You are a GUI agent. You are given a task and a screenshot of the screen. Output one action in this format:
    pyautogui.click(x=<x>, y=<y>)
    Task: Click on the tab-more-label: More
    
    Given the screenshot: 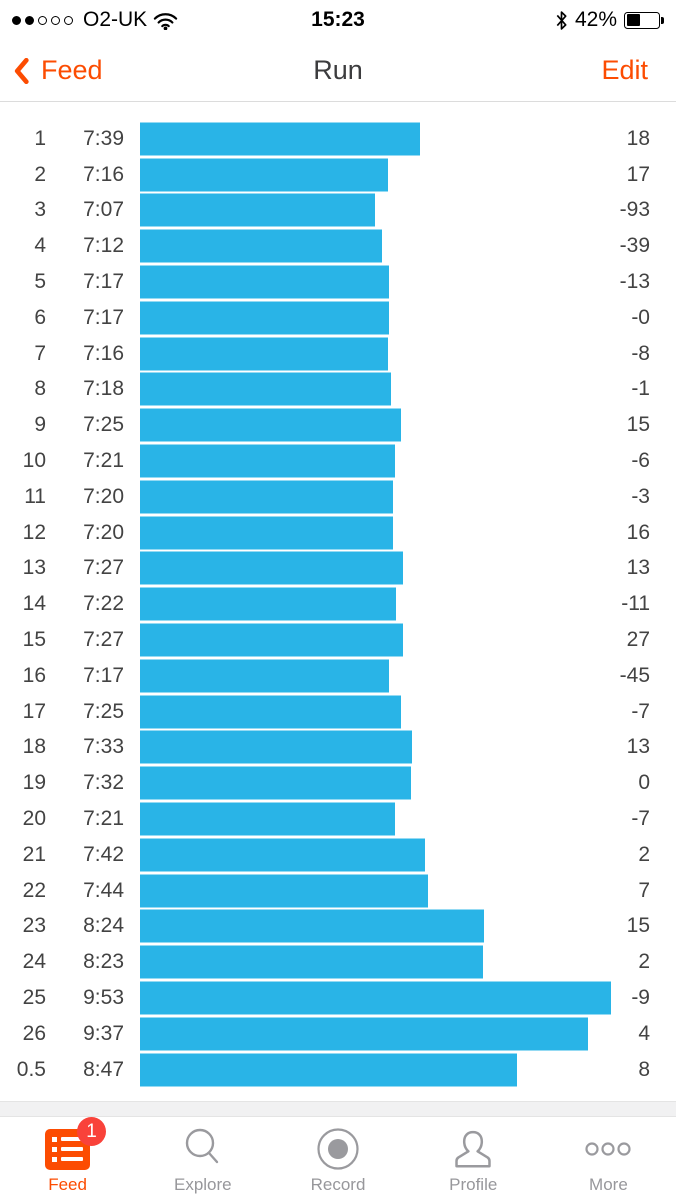 What is the action you would take?
    pyautogui.click(x=608, y=1184)
    